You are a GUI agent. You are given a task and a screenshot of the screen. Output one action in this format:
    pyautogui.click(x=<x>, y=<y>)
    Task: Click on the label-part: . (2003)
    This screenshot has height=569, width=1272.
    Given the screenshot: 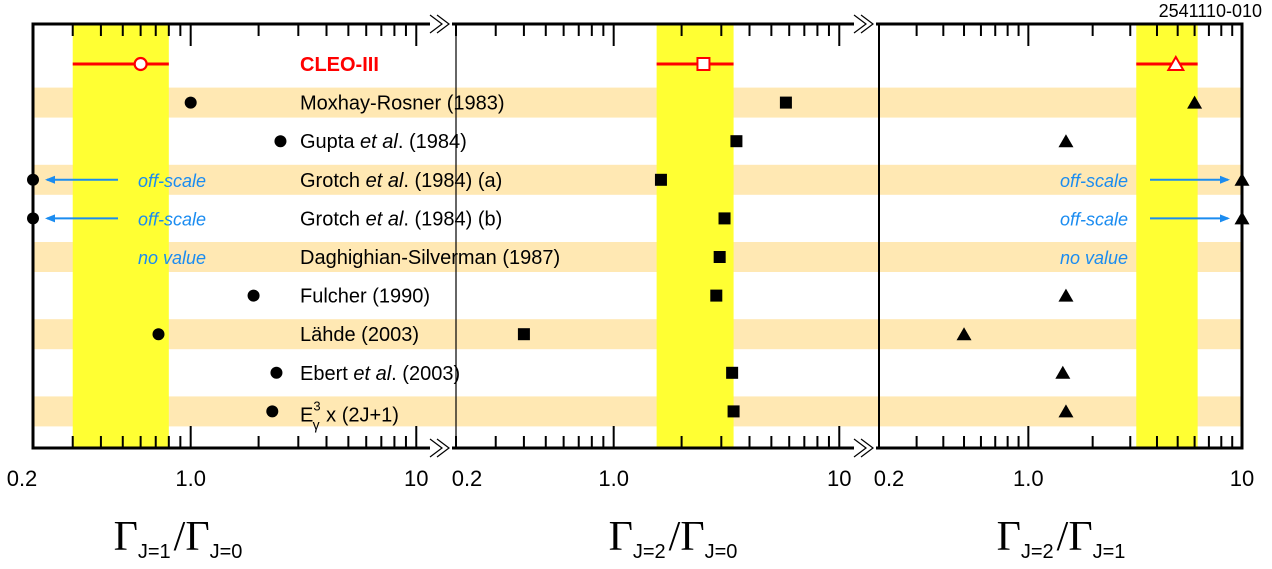 What is the action you would take?
    pyautogui.click(x=425, y=374)
    